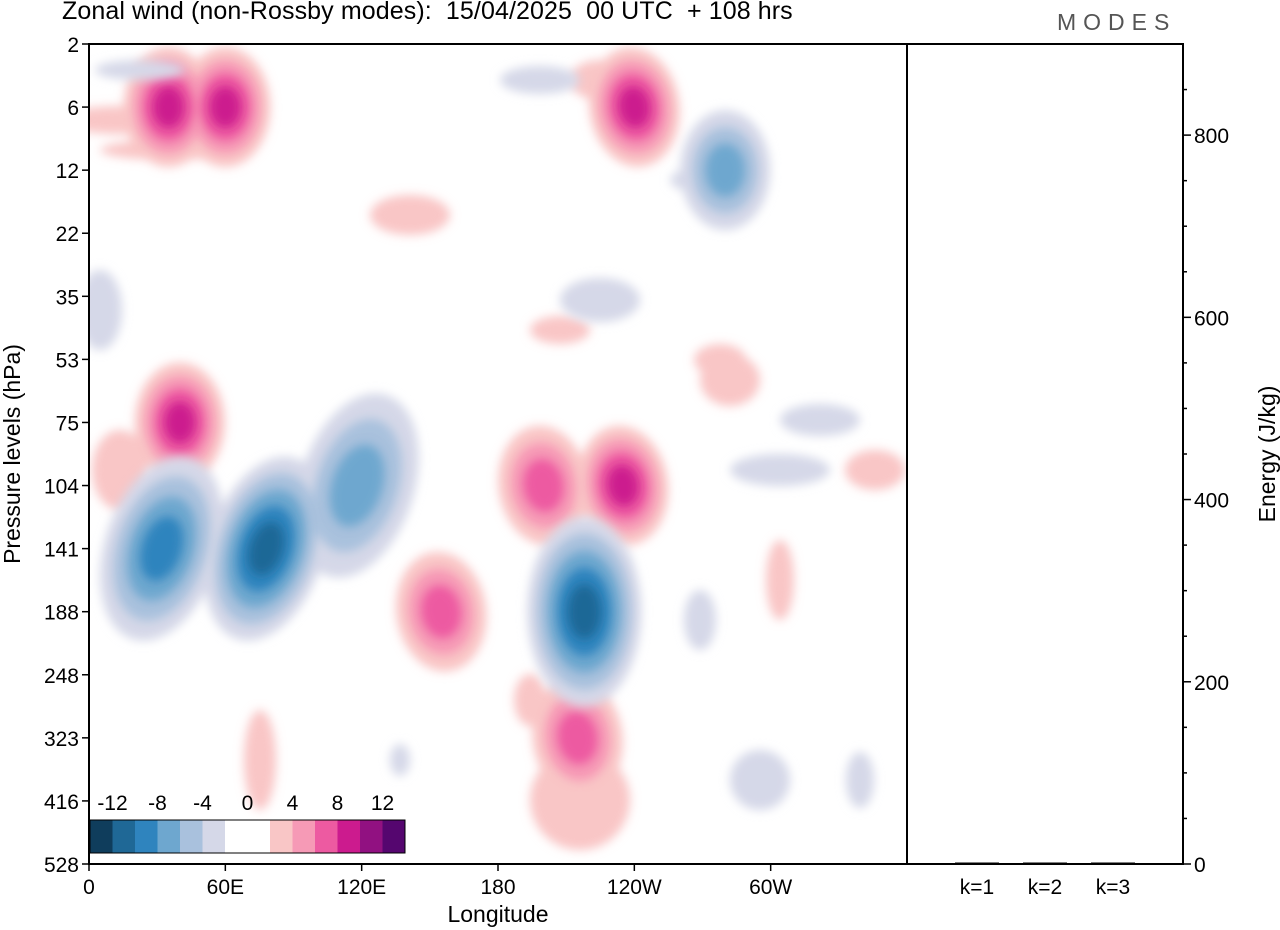 Image resolution: width=1280 pixels, height=930 pixels. I want to click on x-tick-label: 120W, so click(634, 887).